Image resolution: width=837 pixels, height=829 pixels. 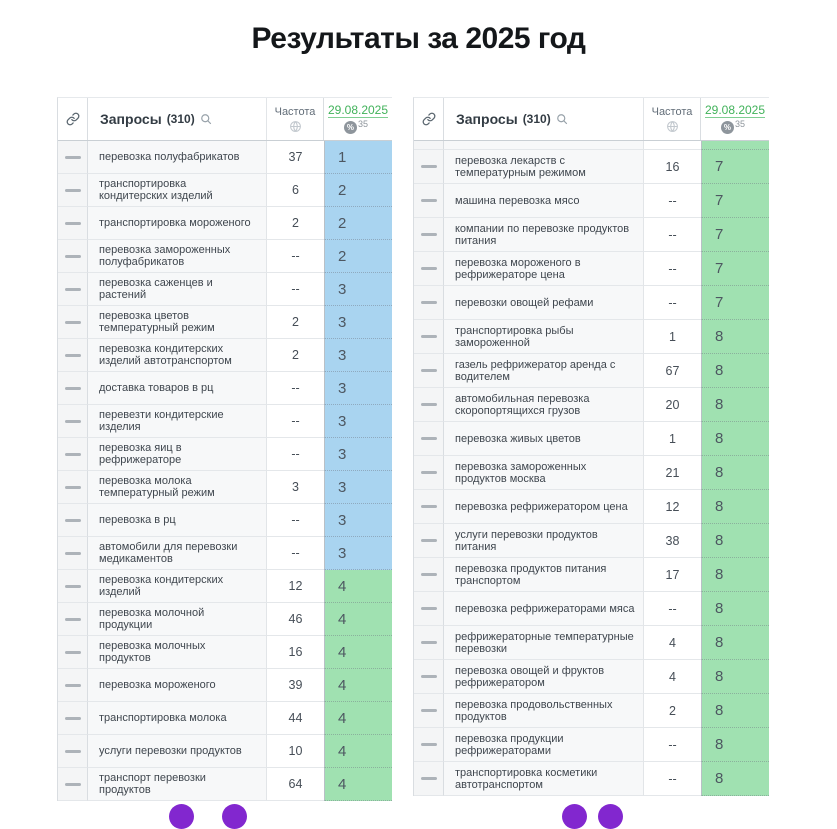 I want to click on table-row: доставка товаров в рц -- 3, so click(x=225, y=388).